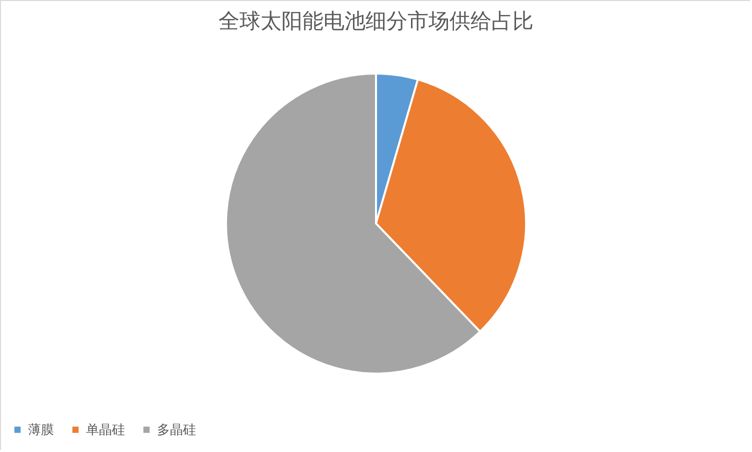 This screenshot has height=452, width=752. Describe the element at coordinates (176, 430) in the screenshot. I see `legend-label: 多晶硅` at that location.